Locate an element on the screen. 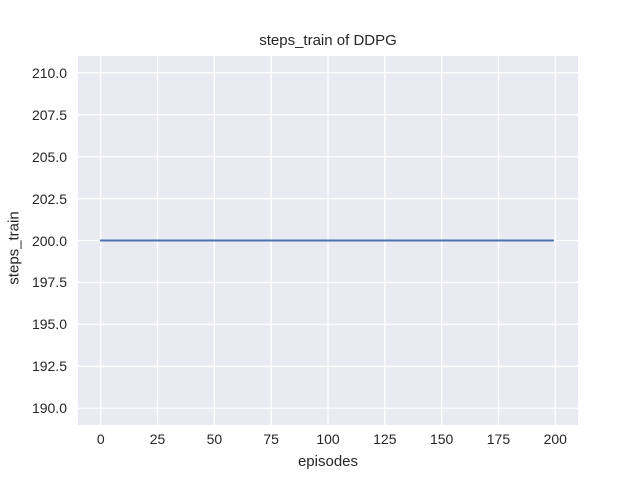 This screenshot has width=640, height=480. x-tick-label: 0 is located at coordinates (100, 439).